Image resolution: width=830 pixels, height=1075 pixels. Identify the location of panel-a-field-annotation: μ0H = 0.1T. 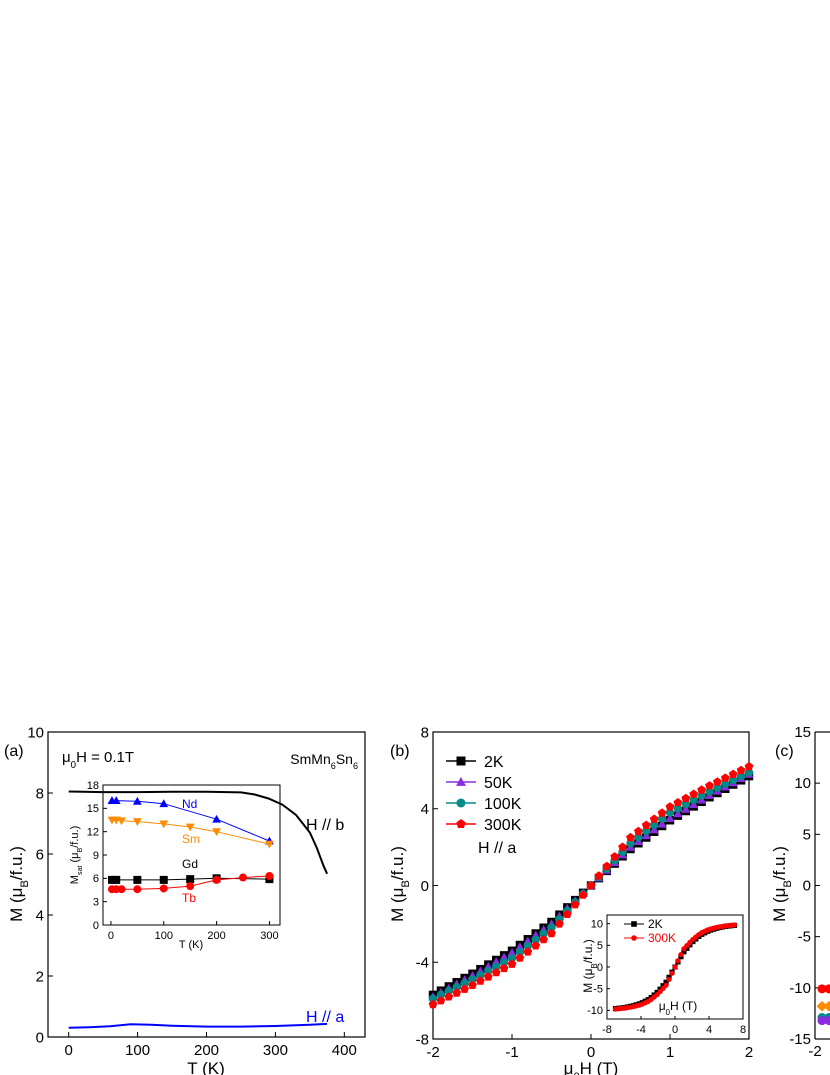
(98, 760).